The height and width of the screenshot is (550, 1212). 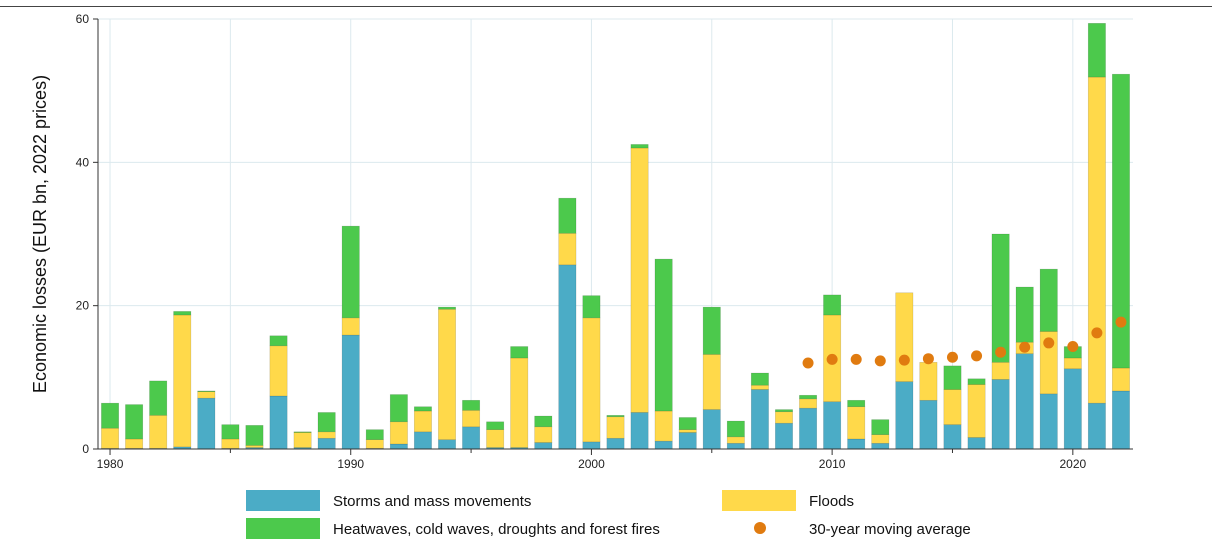 What do you see at coordinates (40, 234) in the screenshot?
I see `y-axis-title: Economic losses (EUR bn, 2022 prices)` at bounding box center [40, 234].